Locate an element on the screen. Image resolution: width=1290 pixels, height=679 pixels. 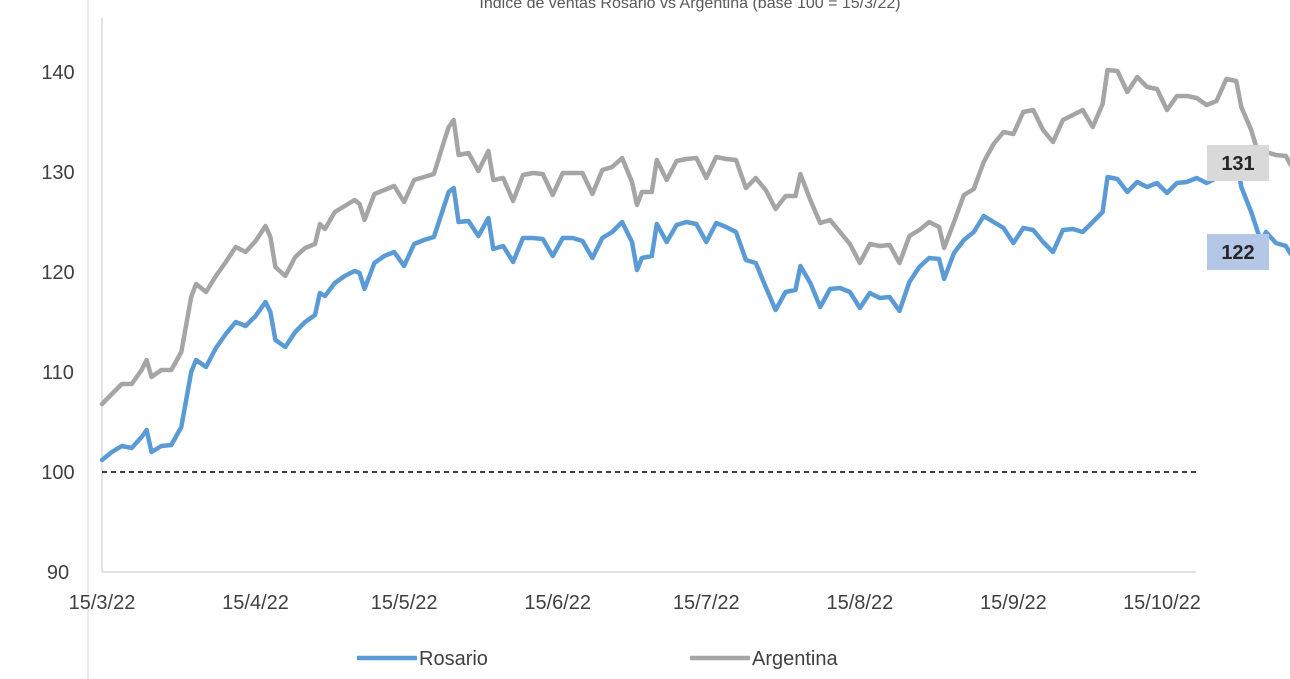
y-tick-label: 120 is located at coordinates (57, 273).